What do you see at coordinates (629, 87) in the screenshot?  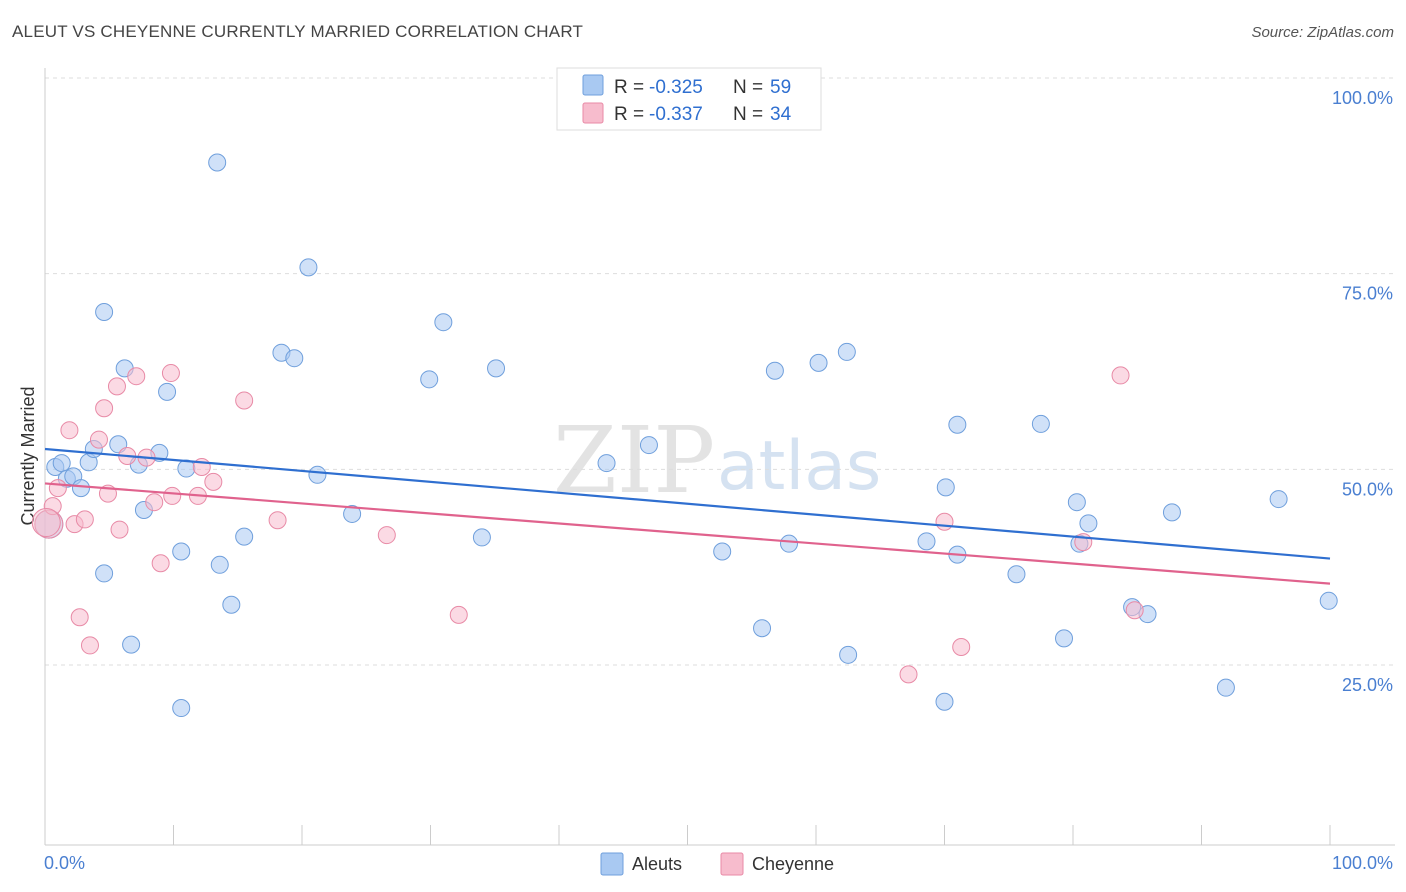 I see `stats-r-label-aleuts: R =` at bounding box center [629, 87].